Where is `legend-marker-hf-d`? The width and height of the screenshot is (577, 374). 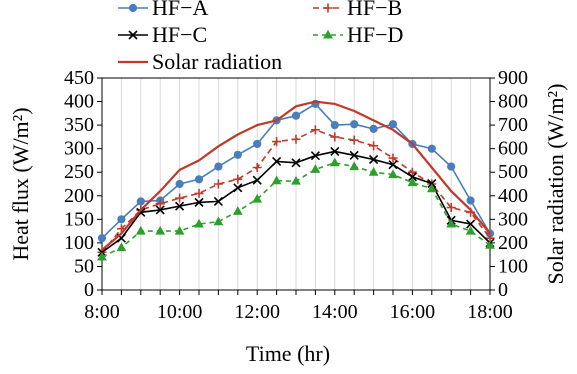 legend-marker-hf-d is located at coordinates (328, 34).